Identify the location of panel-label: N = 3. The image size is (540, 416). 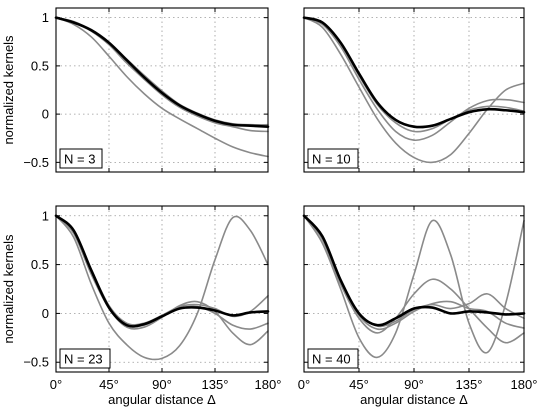
(79, 159).